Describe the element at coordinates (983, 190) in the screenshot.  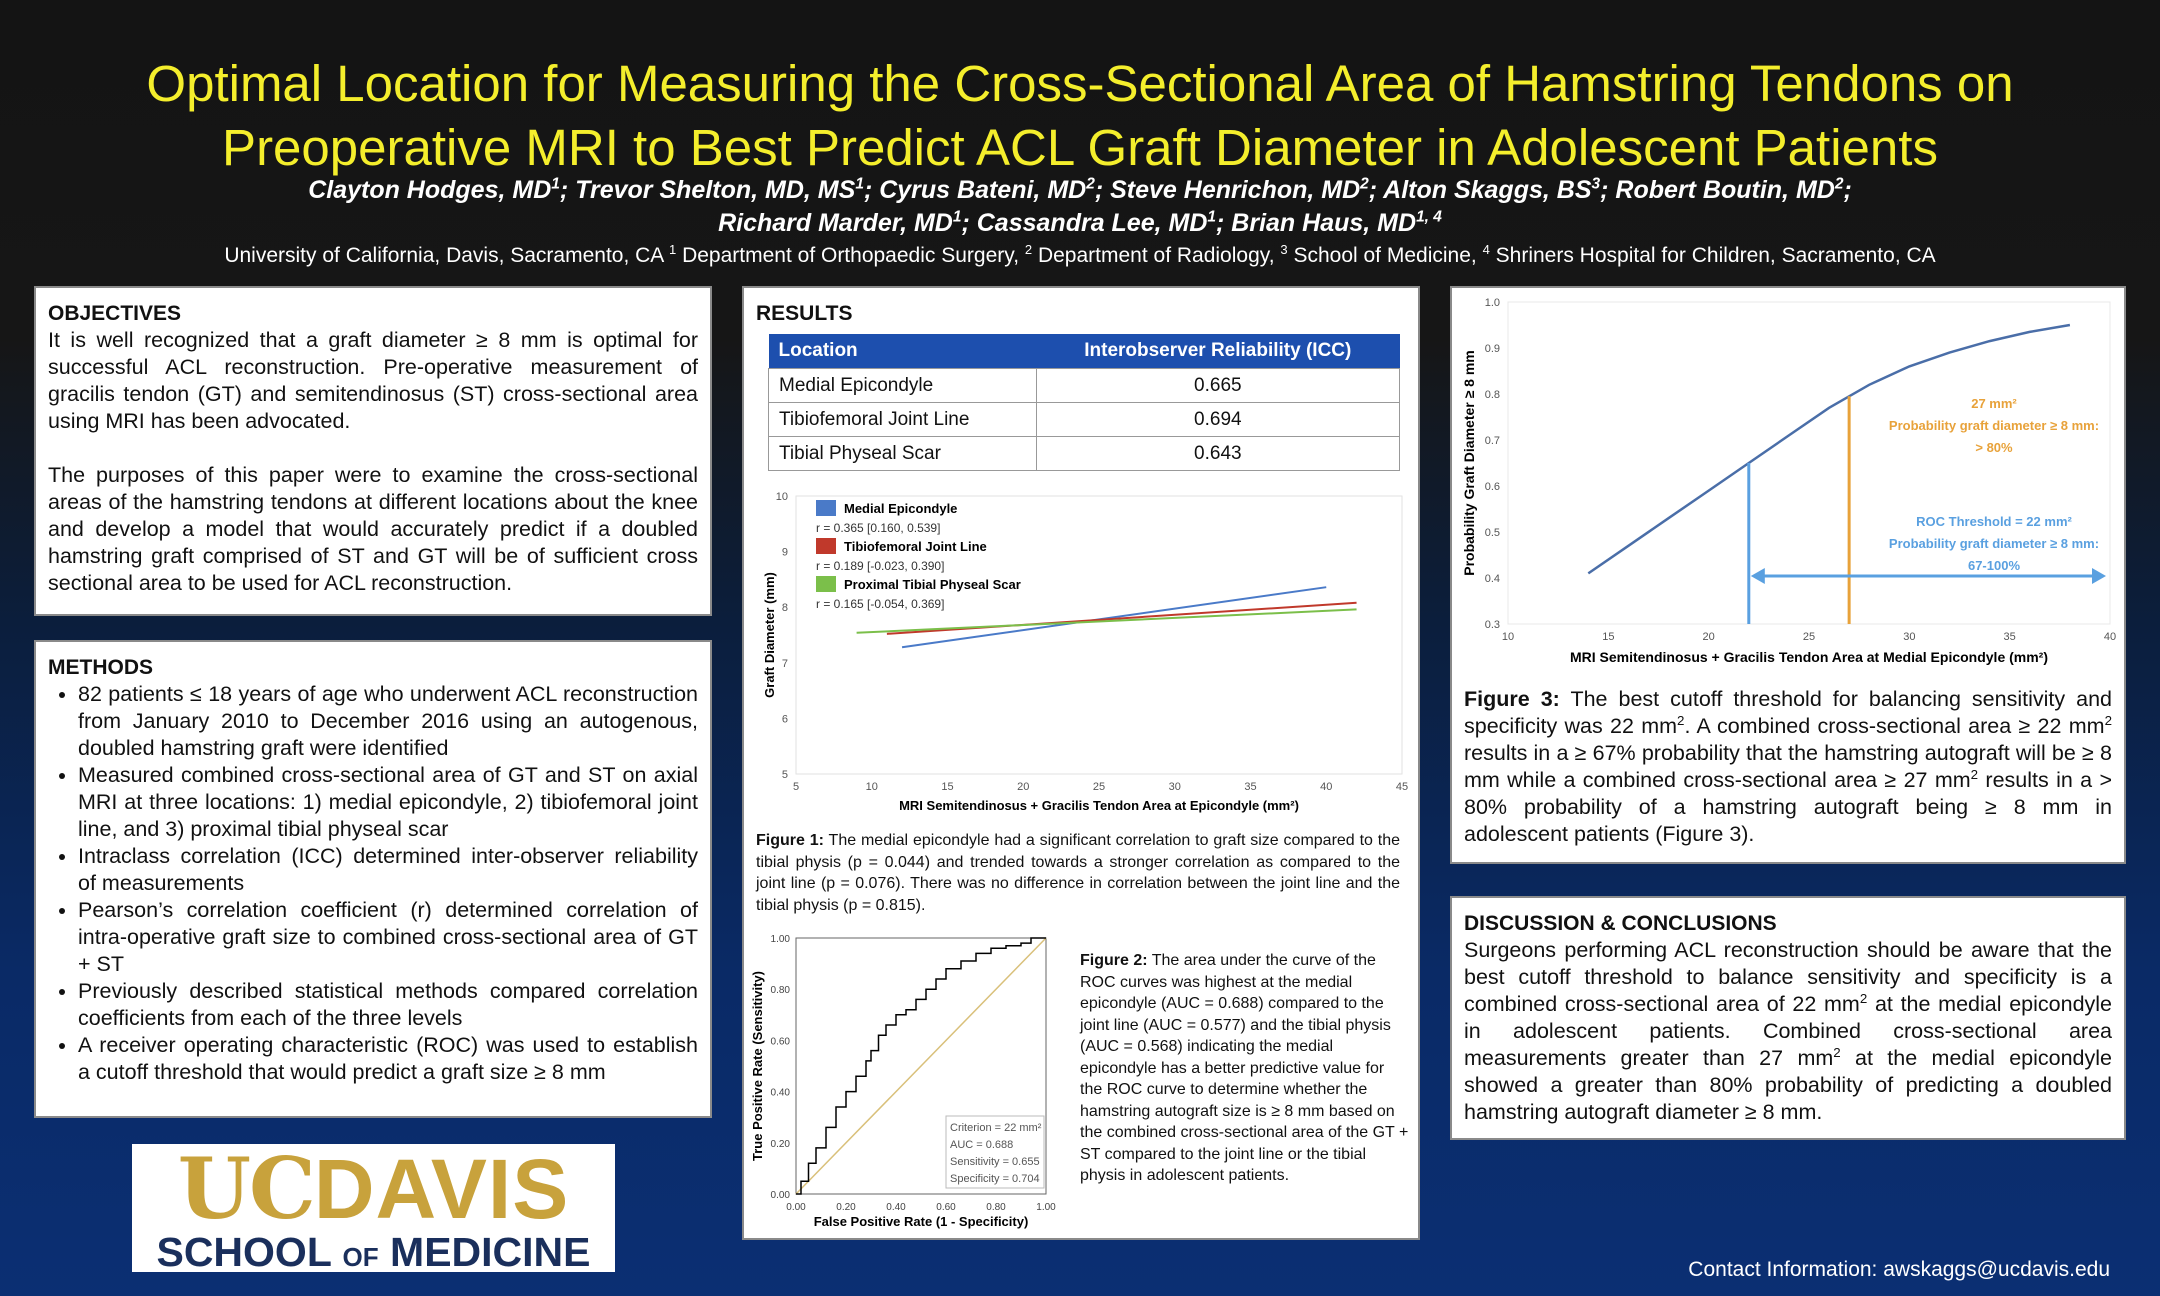
I see `author-name: Cyrus Bateni, MD` at that location.